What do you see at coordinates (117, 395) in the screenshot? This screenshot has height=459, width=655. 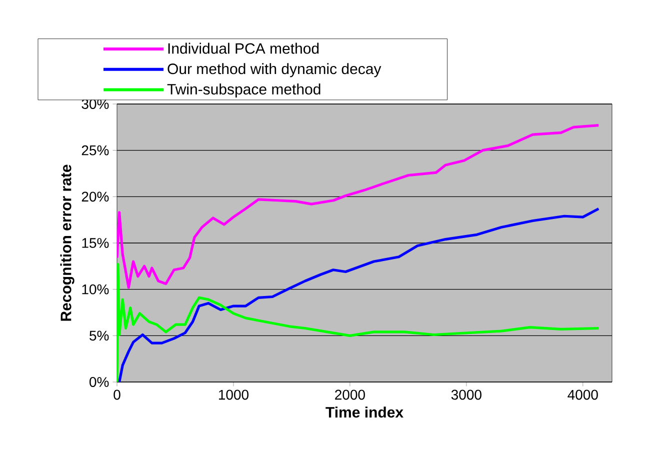 I see `x-tick-label: 0` at bounding box center [117, 395].